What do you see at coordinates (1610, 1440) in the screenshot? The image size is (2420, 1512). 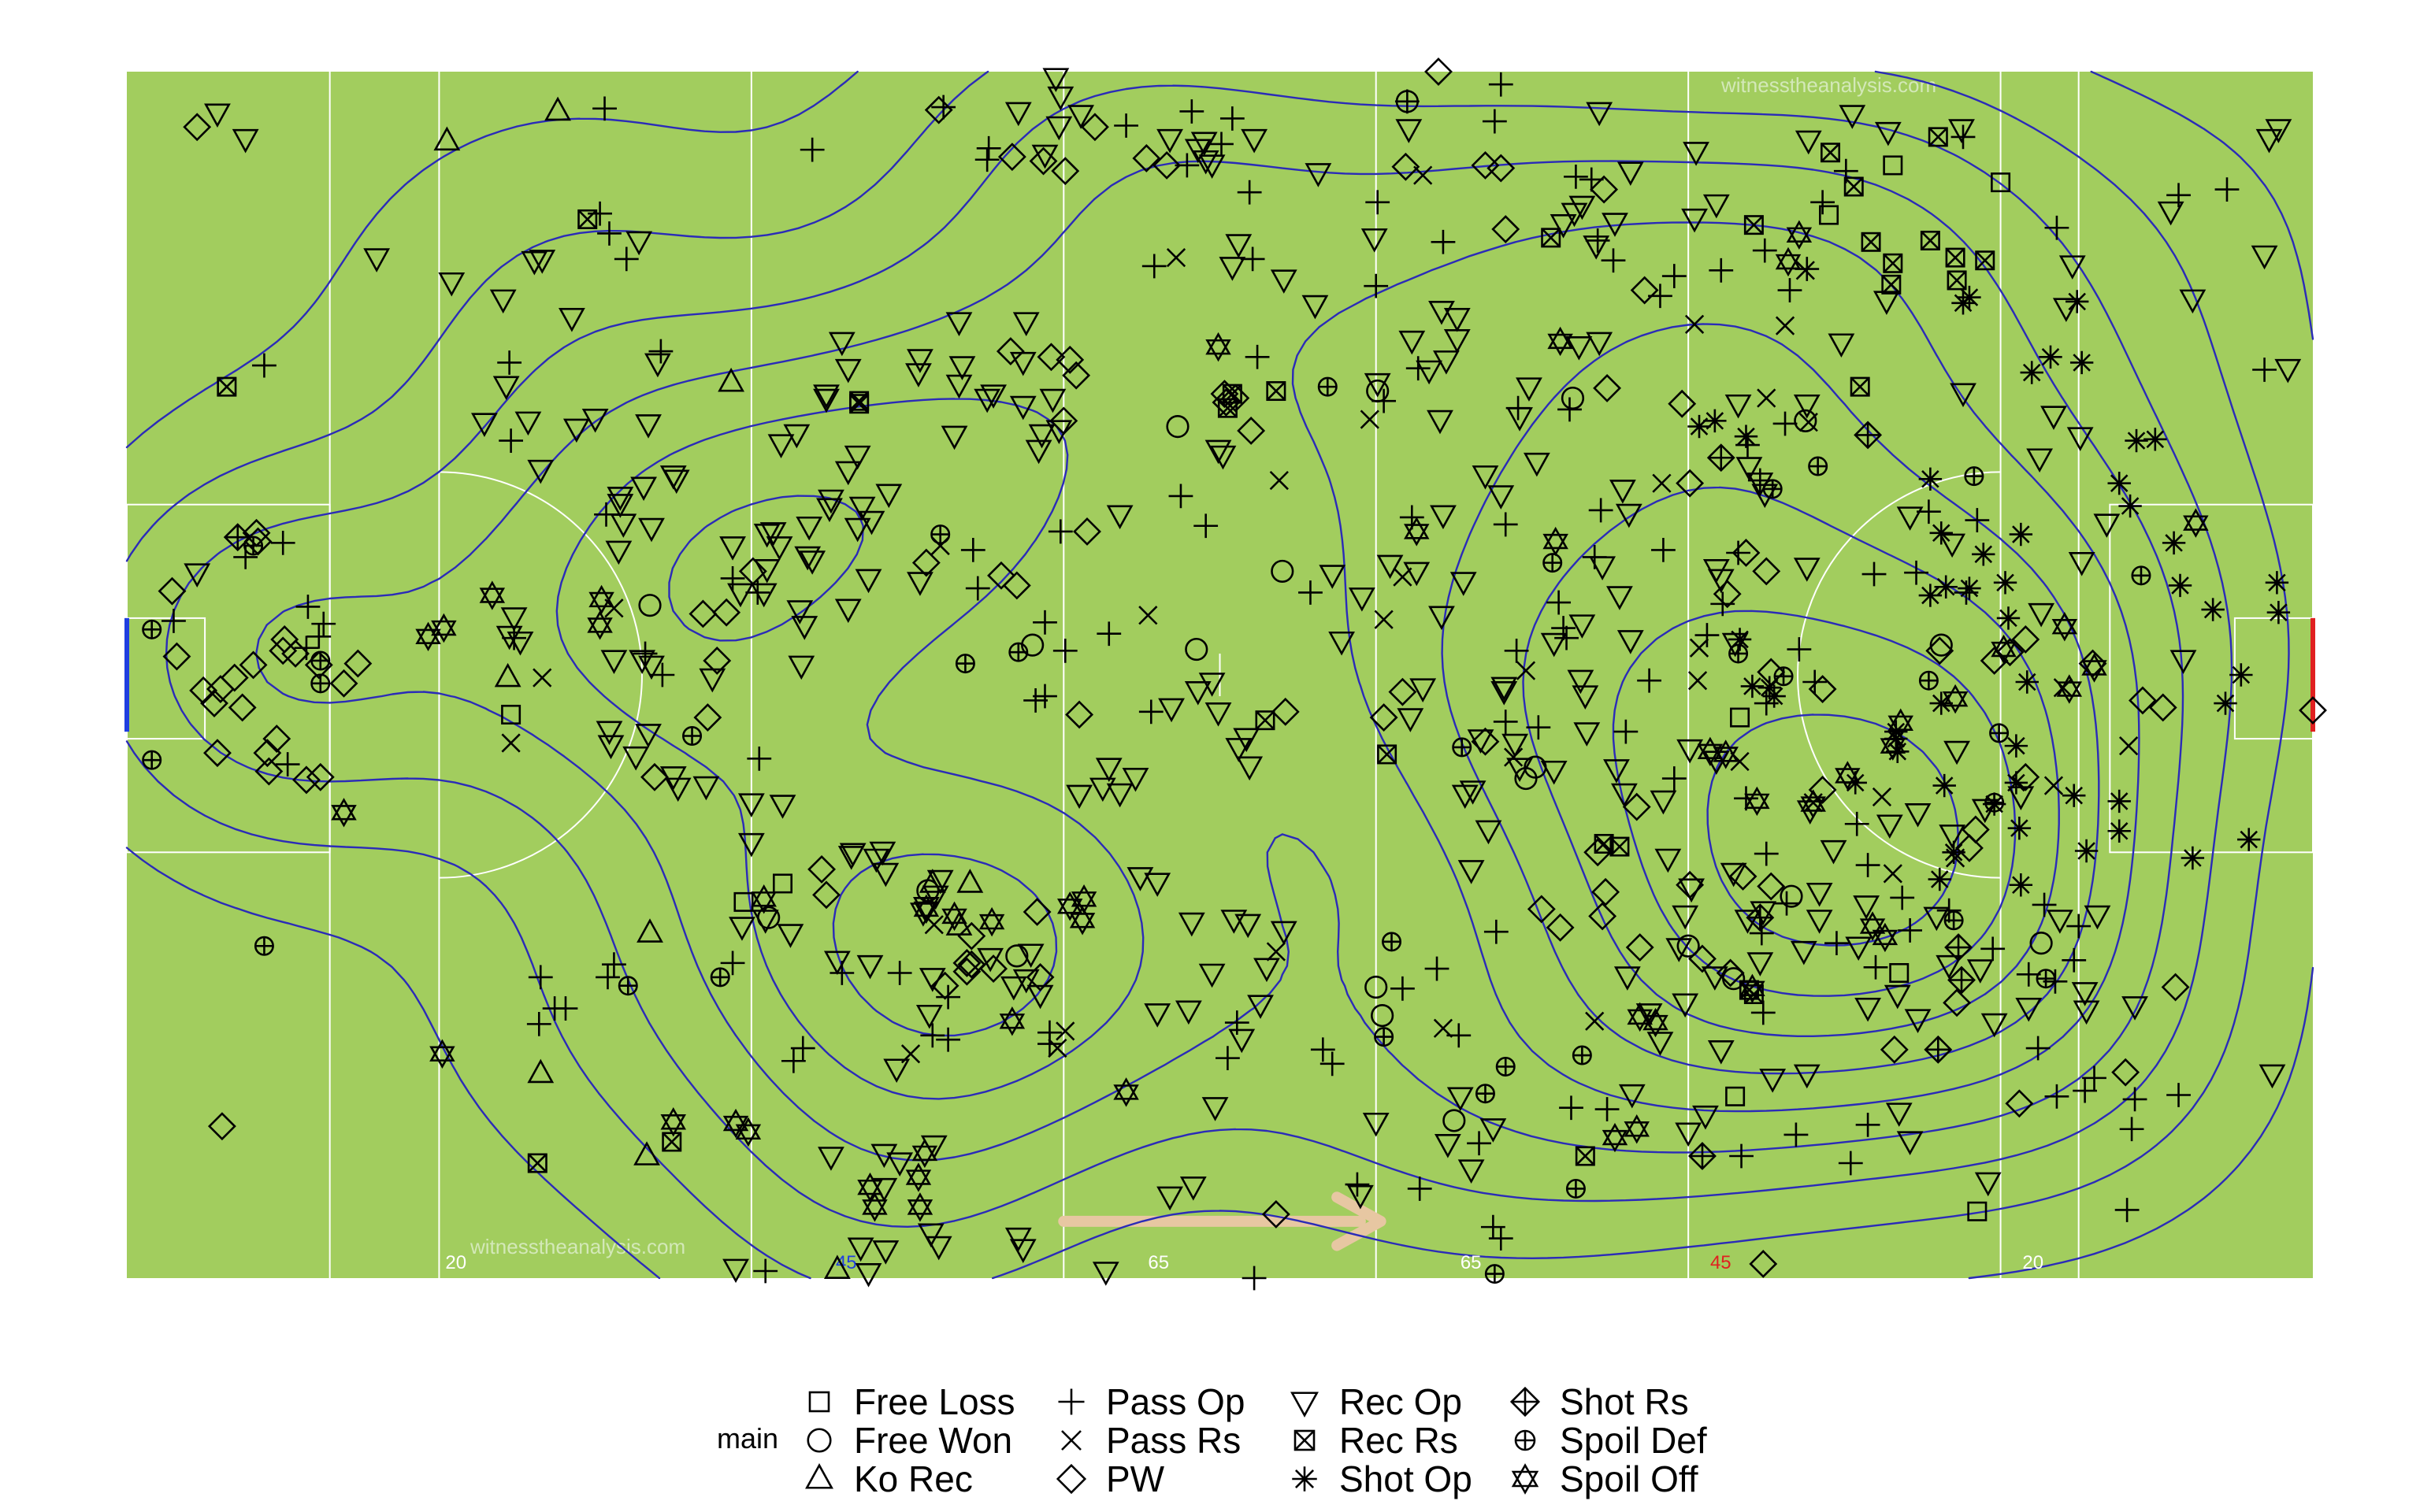 I see `legend-item-spoil-def: Spoil Def` at bounding box center [1610, 1440].